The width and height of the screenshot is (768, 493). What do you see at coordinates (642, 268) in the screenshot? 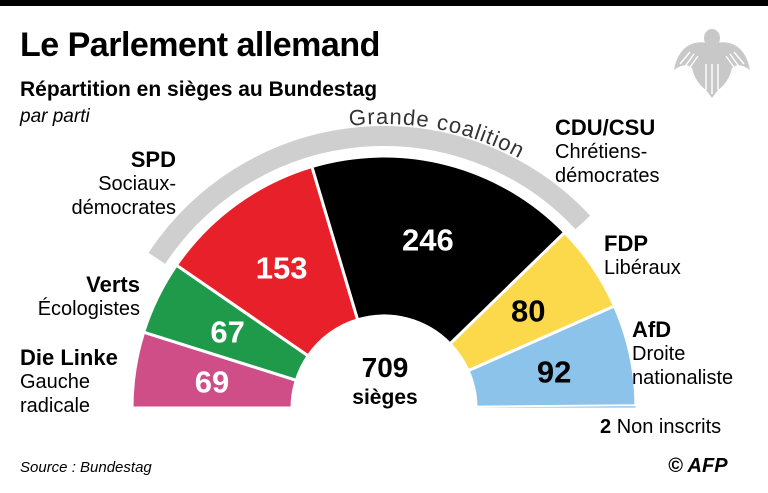
I see `party-desc-fdp: Libéraux` at bounding box center [642, 268].